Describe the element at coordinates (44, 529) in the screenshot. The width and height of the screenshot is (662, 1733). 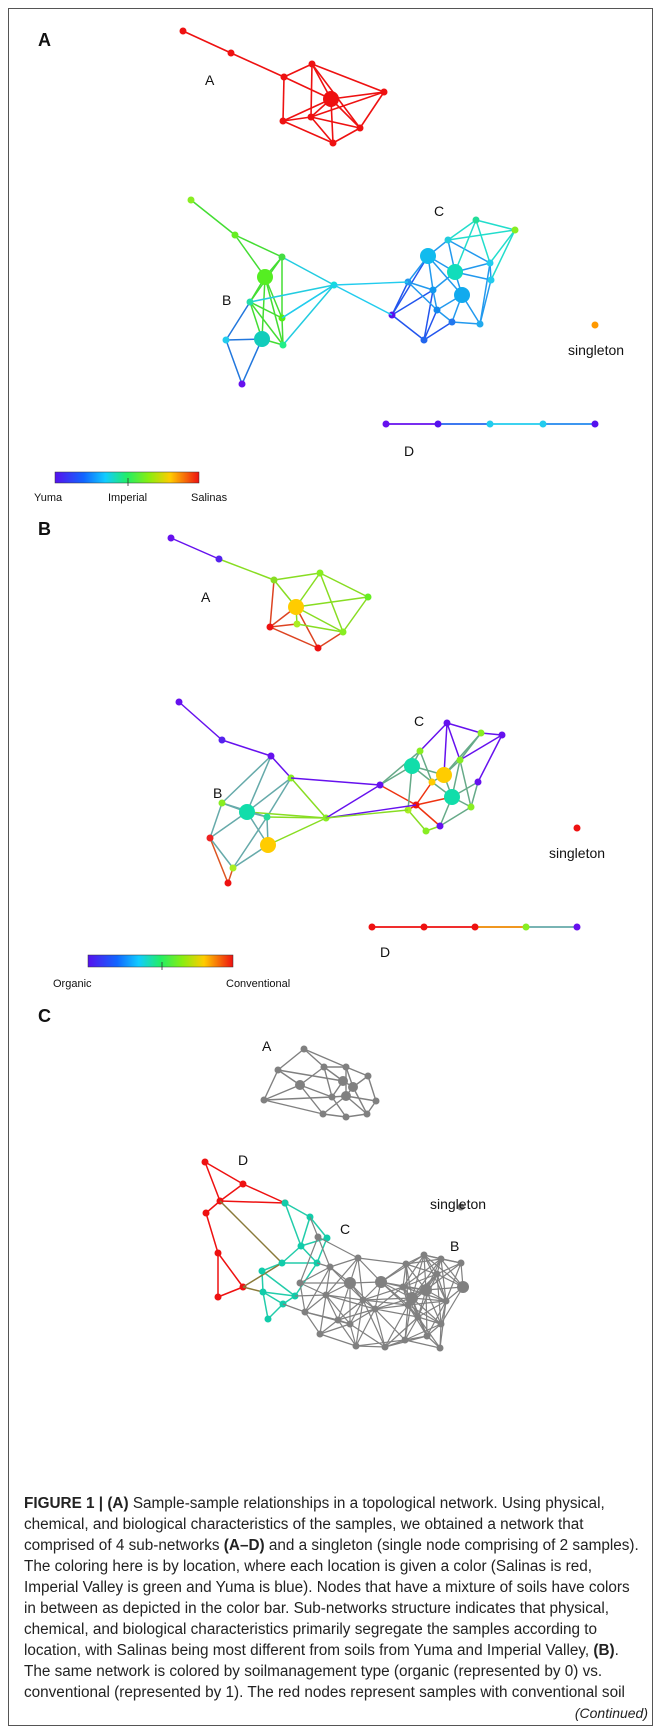
I see `panel-b-letter: B` at that location.